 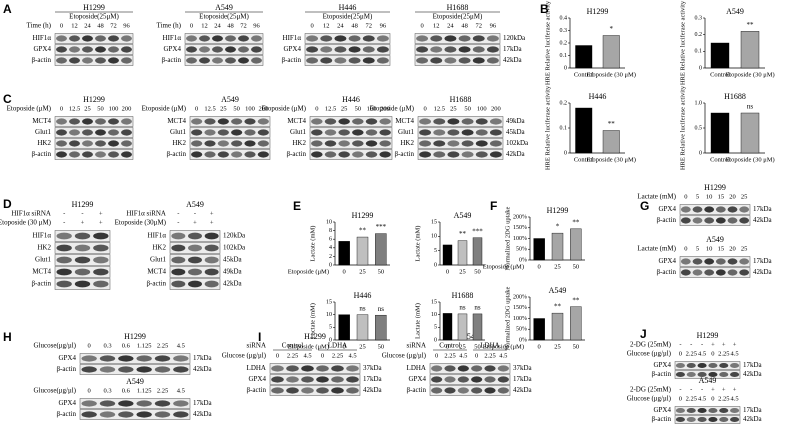 What do you see at coordinates (564, 128) in the screenshot?
I see `y-tick-label: 0.1` at bounding box center [564, 128].